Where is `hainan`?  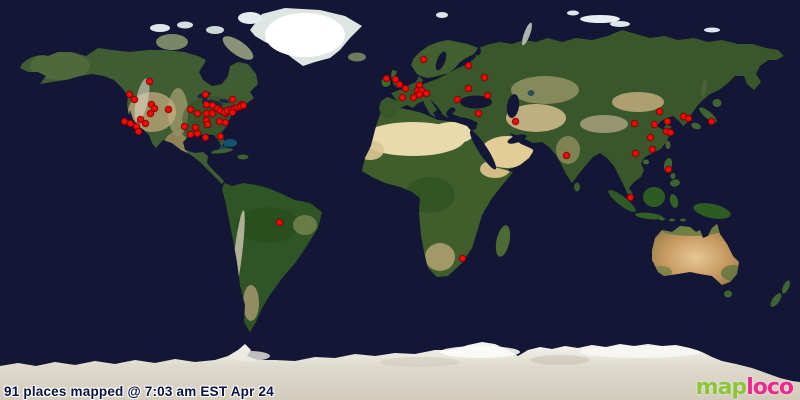 hainan is located at coordinates (646, 162).